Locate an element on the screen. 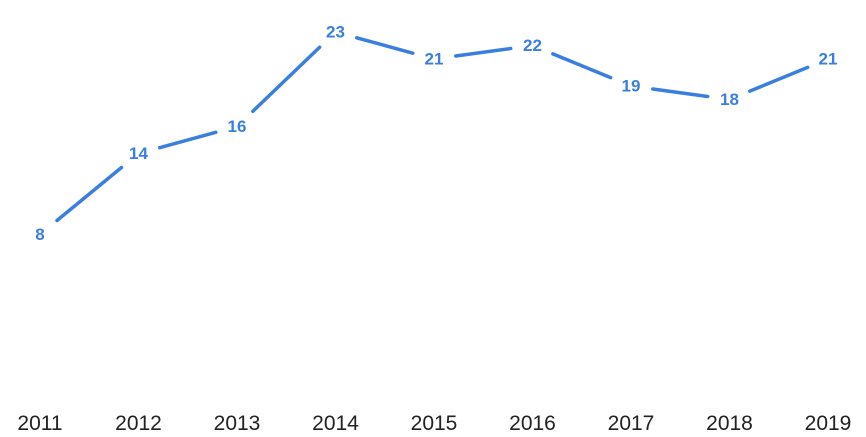 Image resolution: width=866 pixels, height=437 pixels. x-axis: 2011 2012 2013 2014 2015 2016 2017 2018 2019 is located at coordinates (434, 423).